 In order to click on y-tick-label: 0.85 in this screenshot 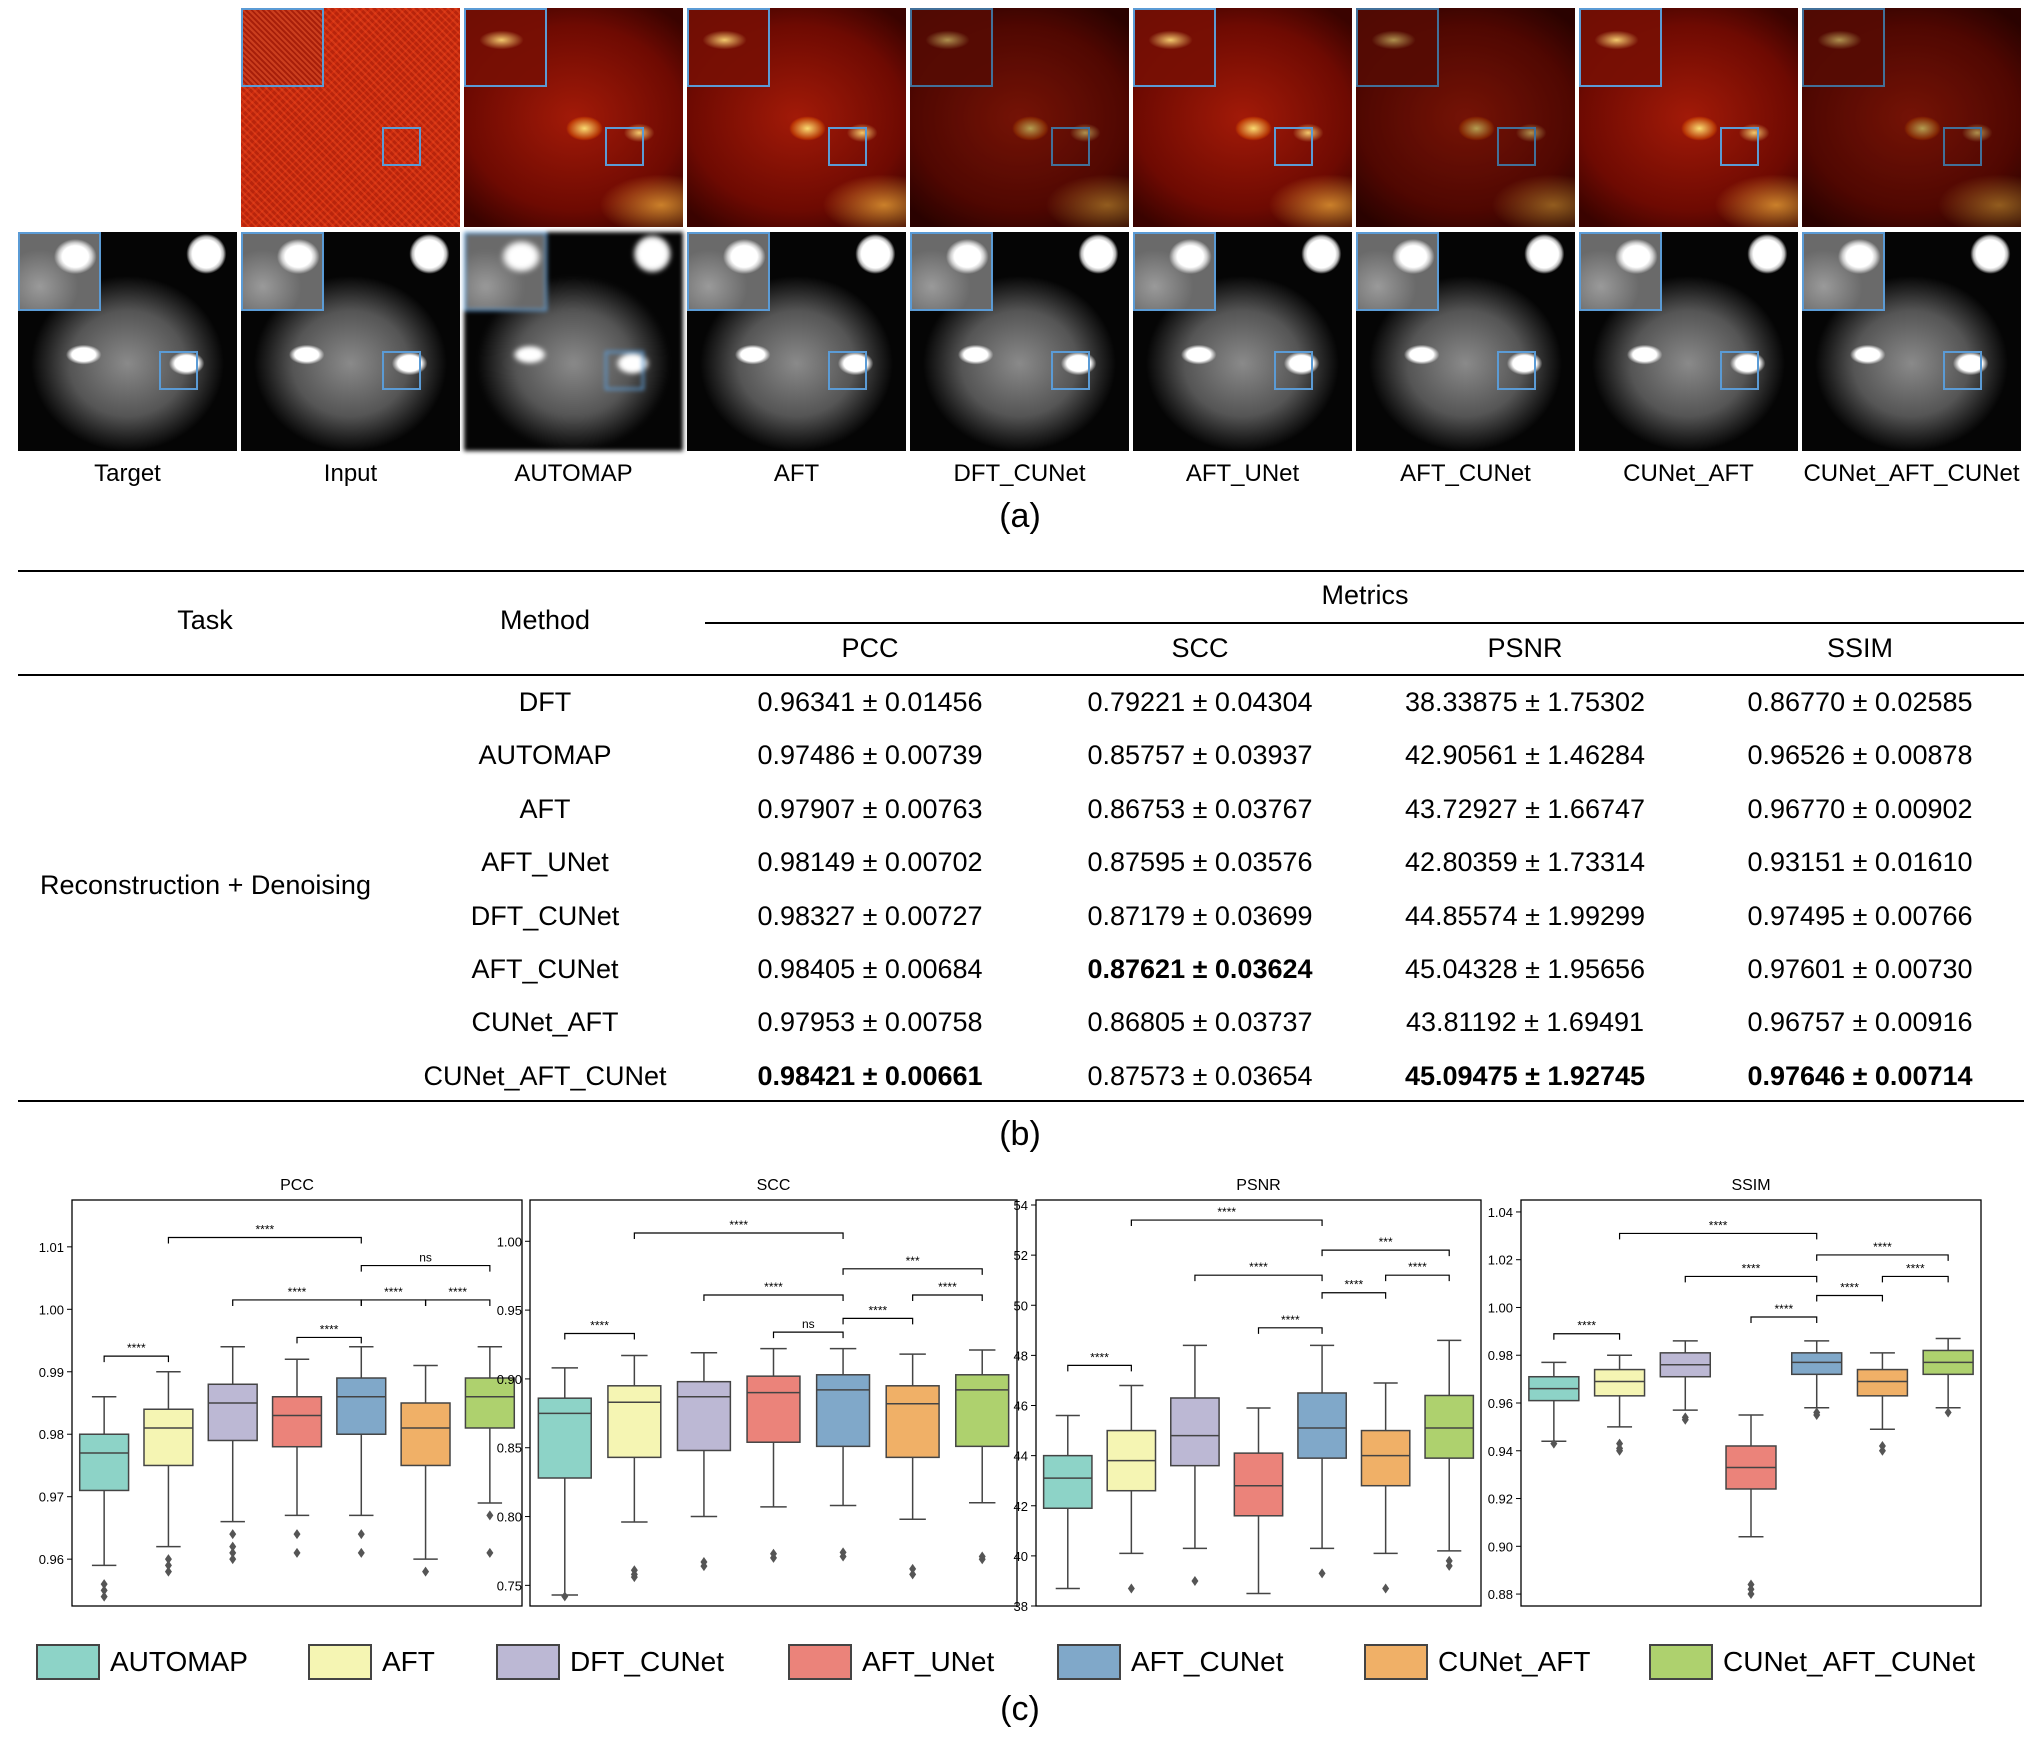, I will do `click(509, 1448)`.